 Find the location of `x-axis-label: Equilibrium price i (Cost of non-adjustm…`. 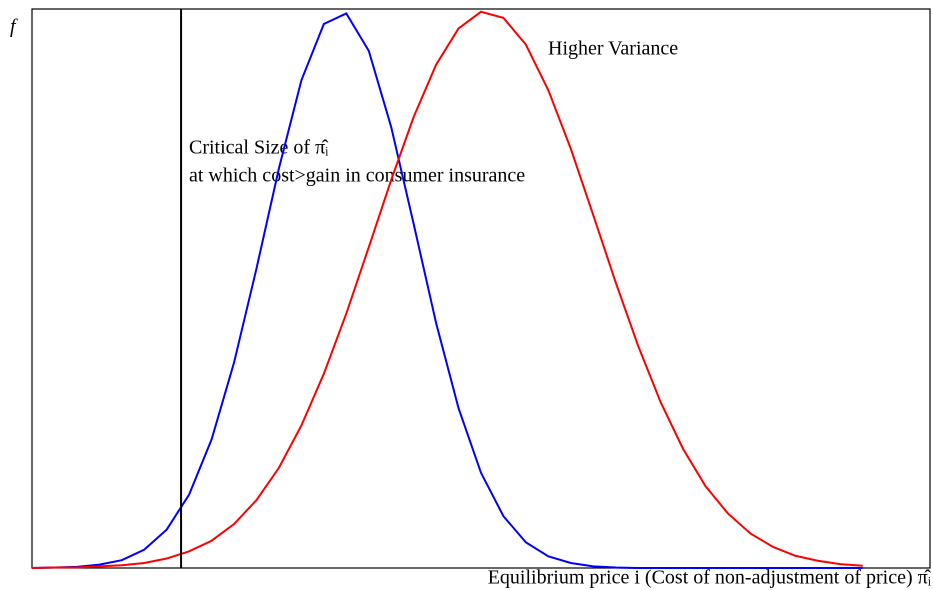

x-axis-label: Equilibrium price i (Cost of non-adjustm… is located at coordinates (710, 578).